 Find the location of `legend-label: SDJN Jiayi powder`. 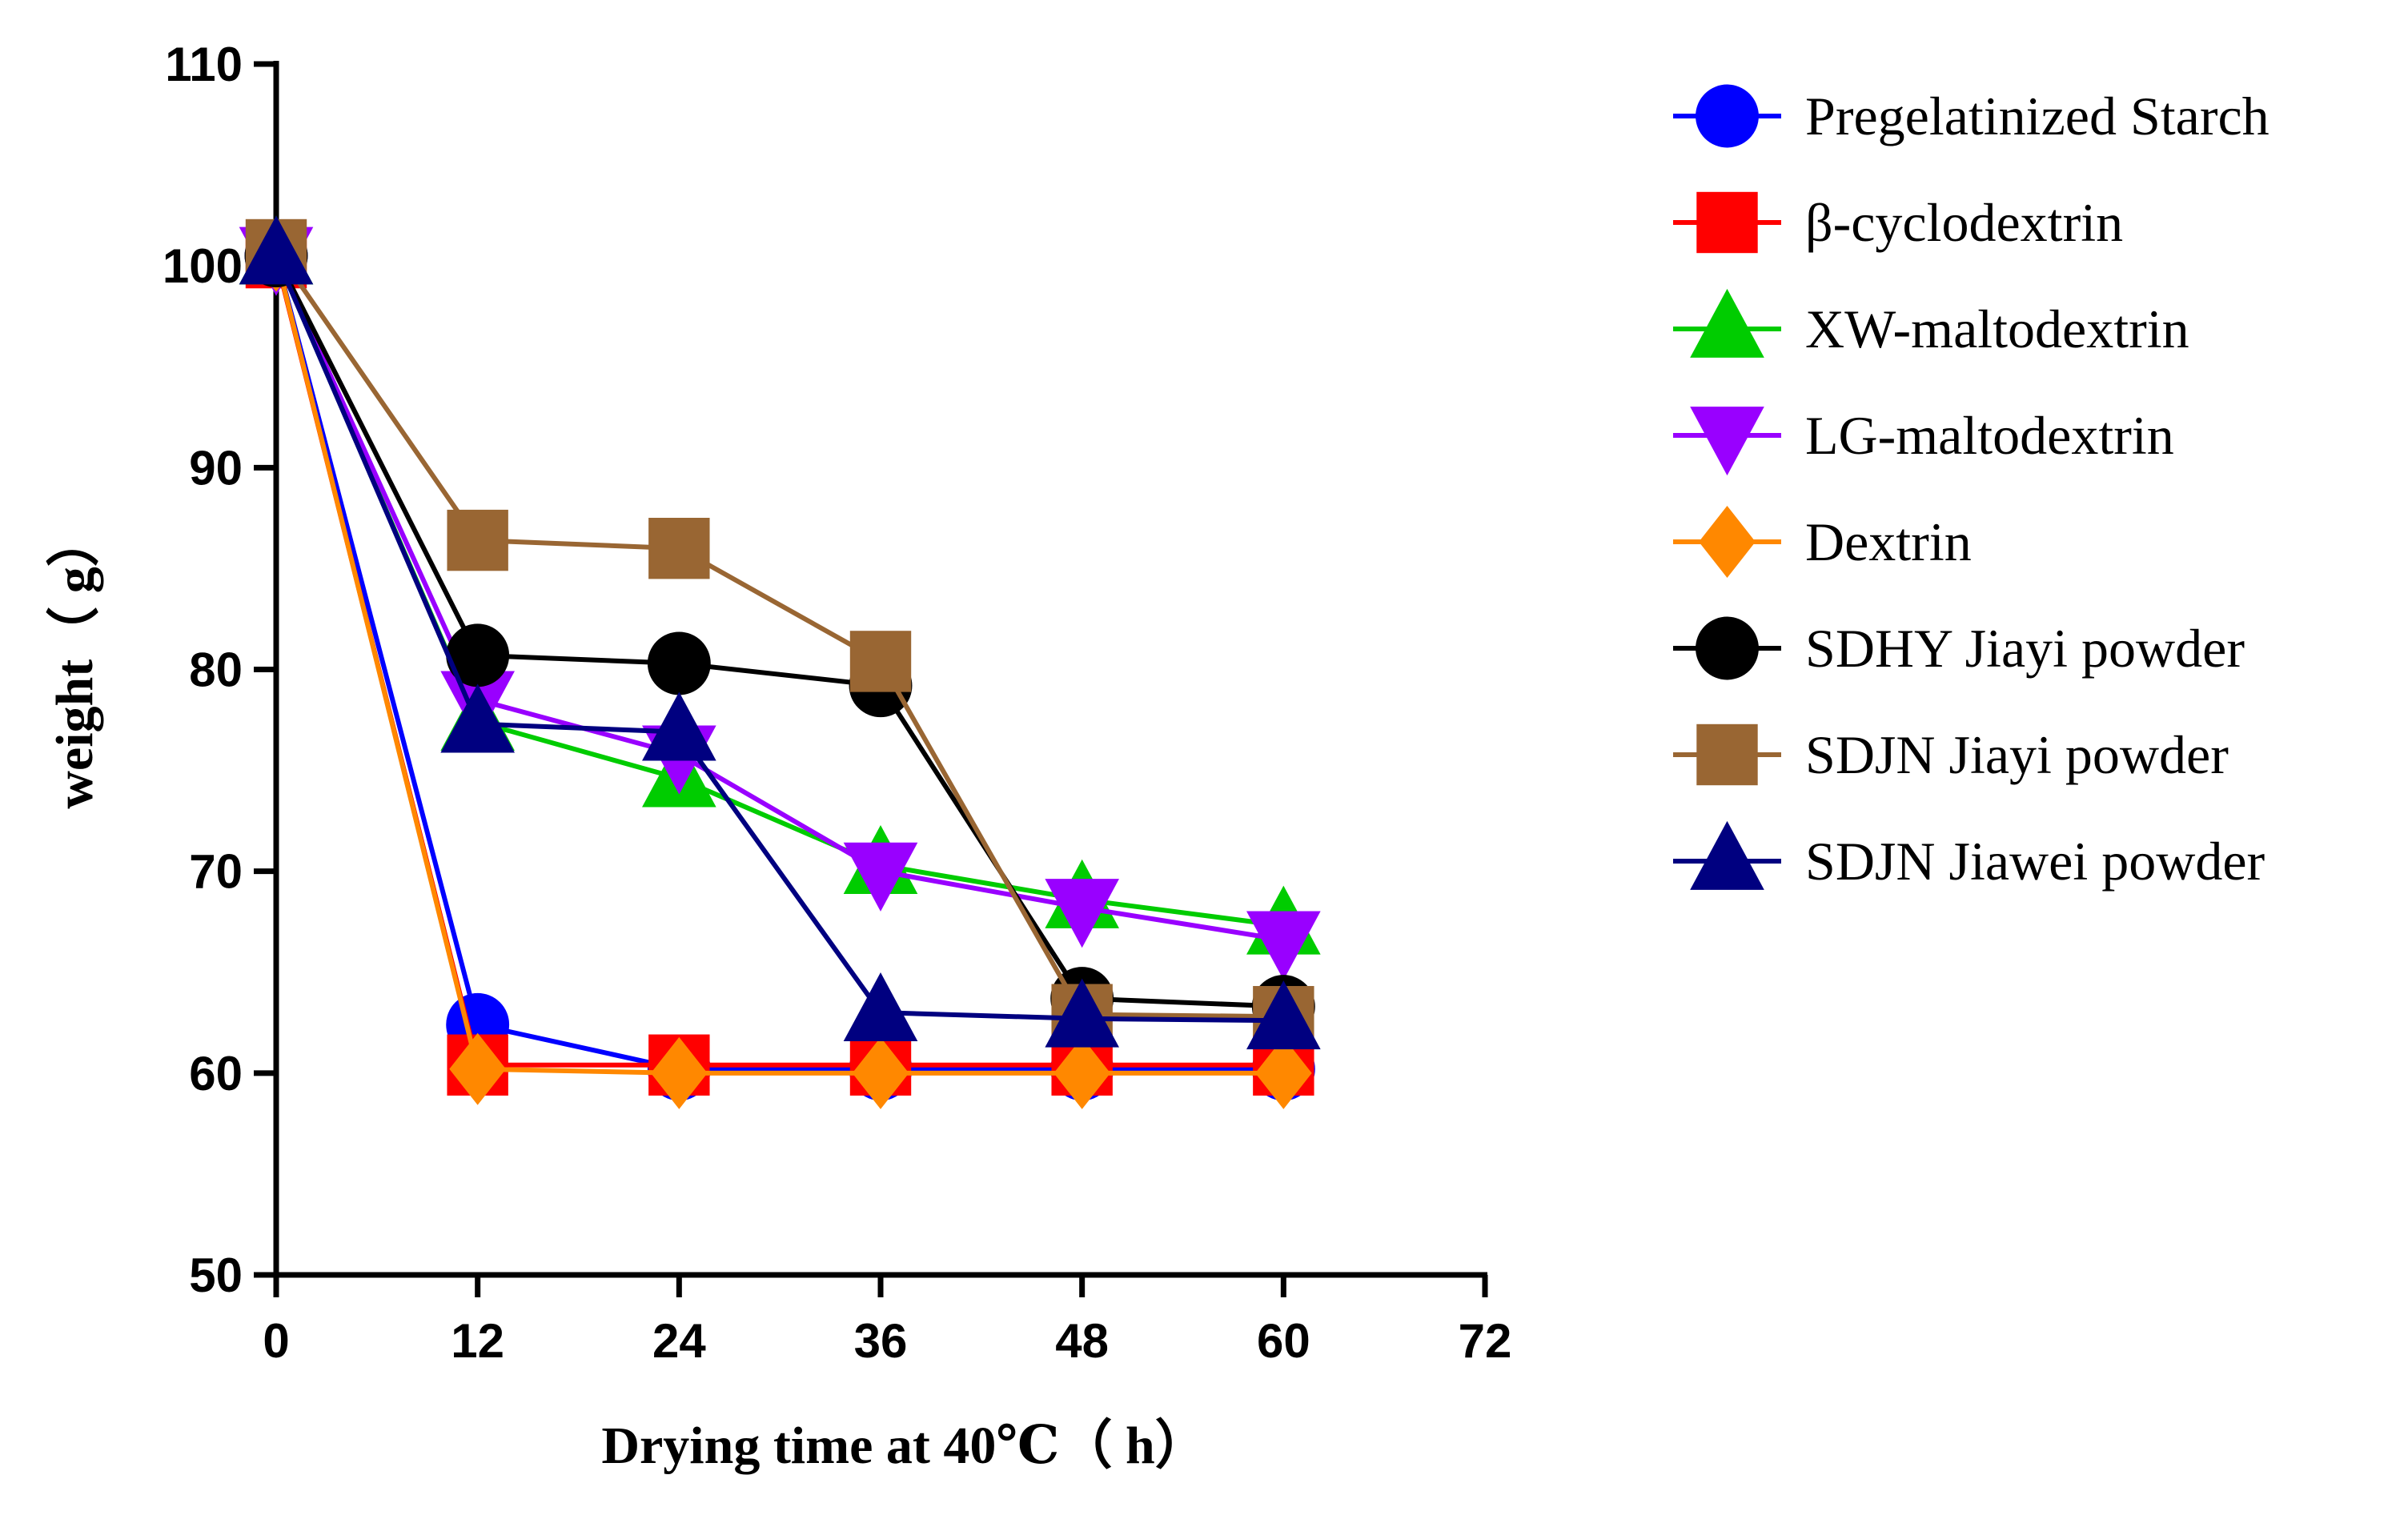

legend-label: SDJN Jiayi powder is located at coordinates (2017, 754).